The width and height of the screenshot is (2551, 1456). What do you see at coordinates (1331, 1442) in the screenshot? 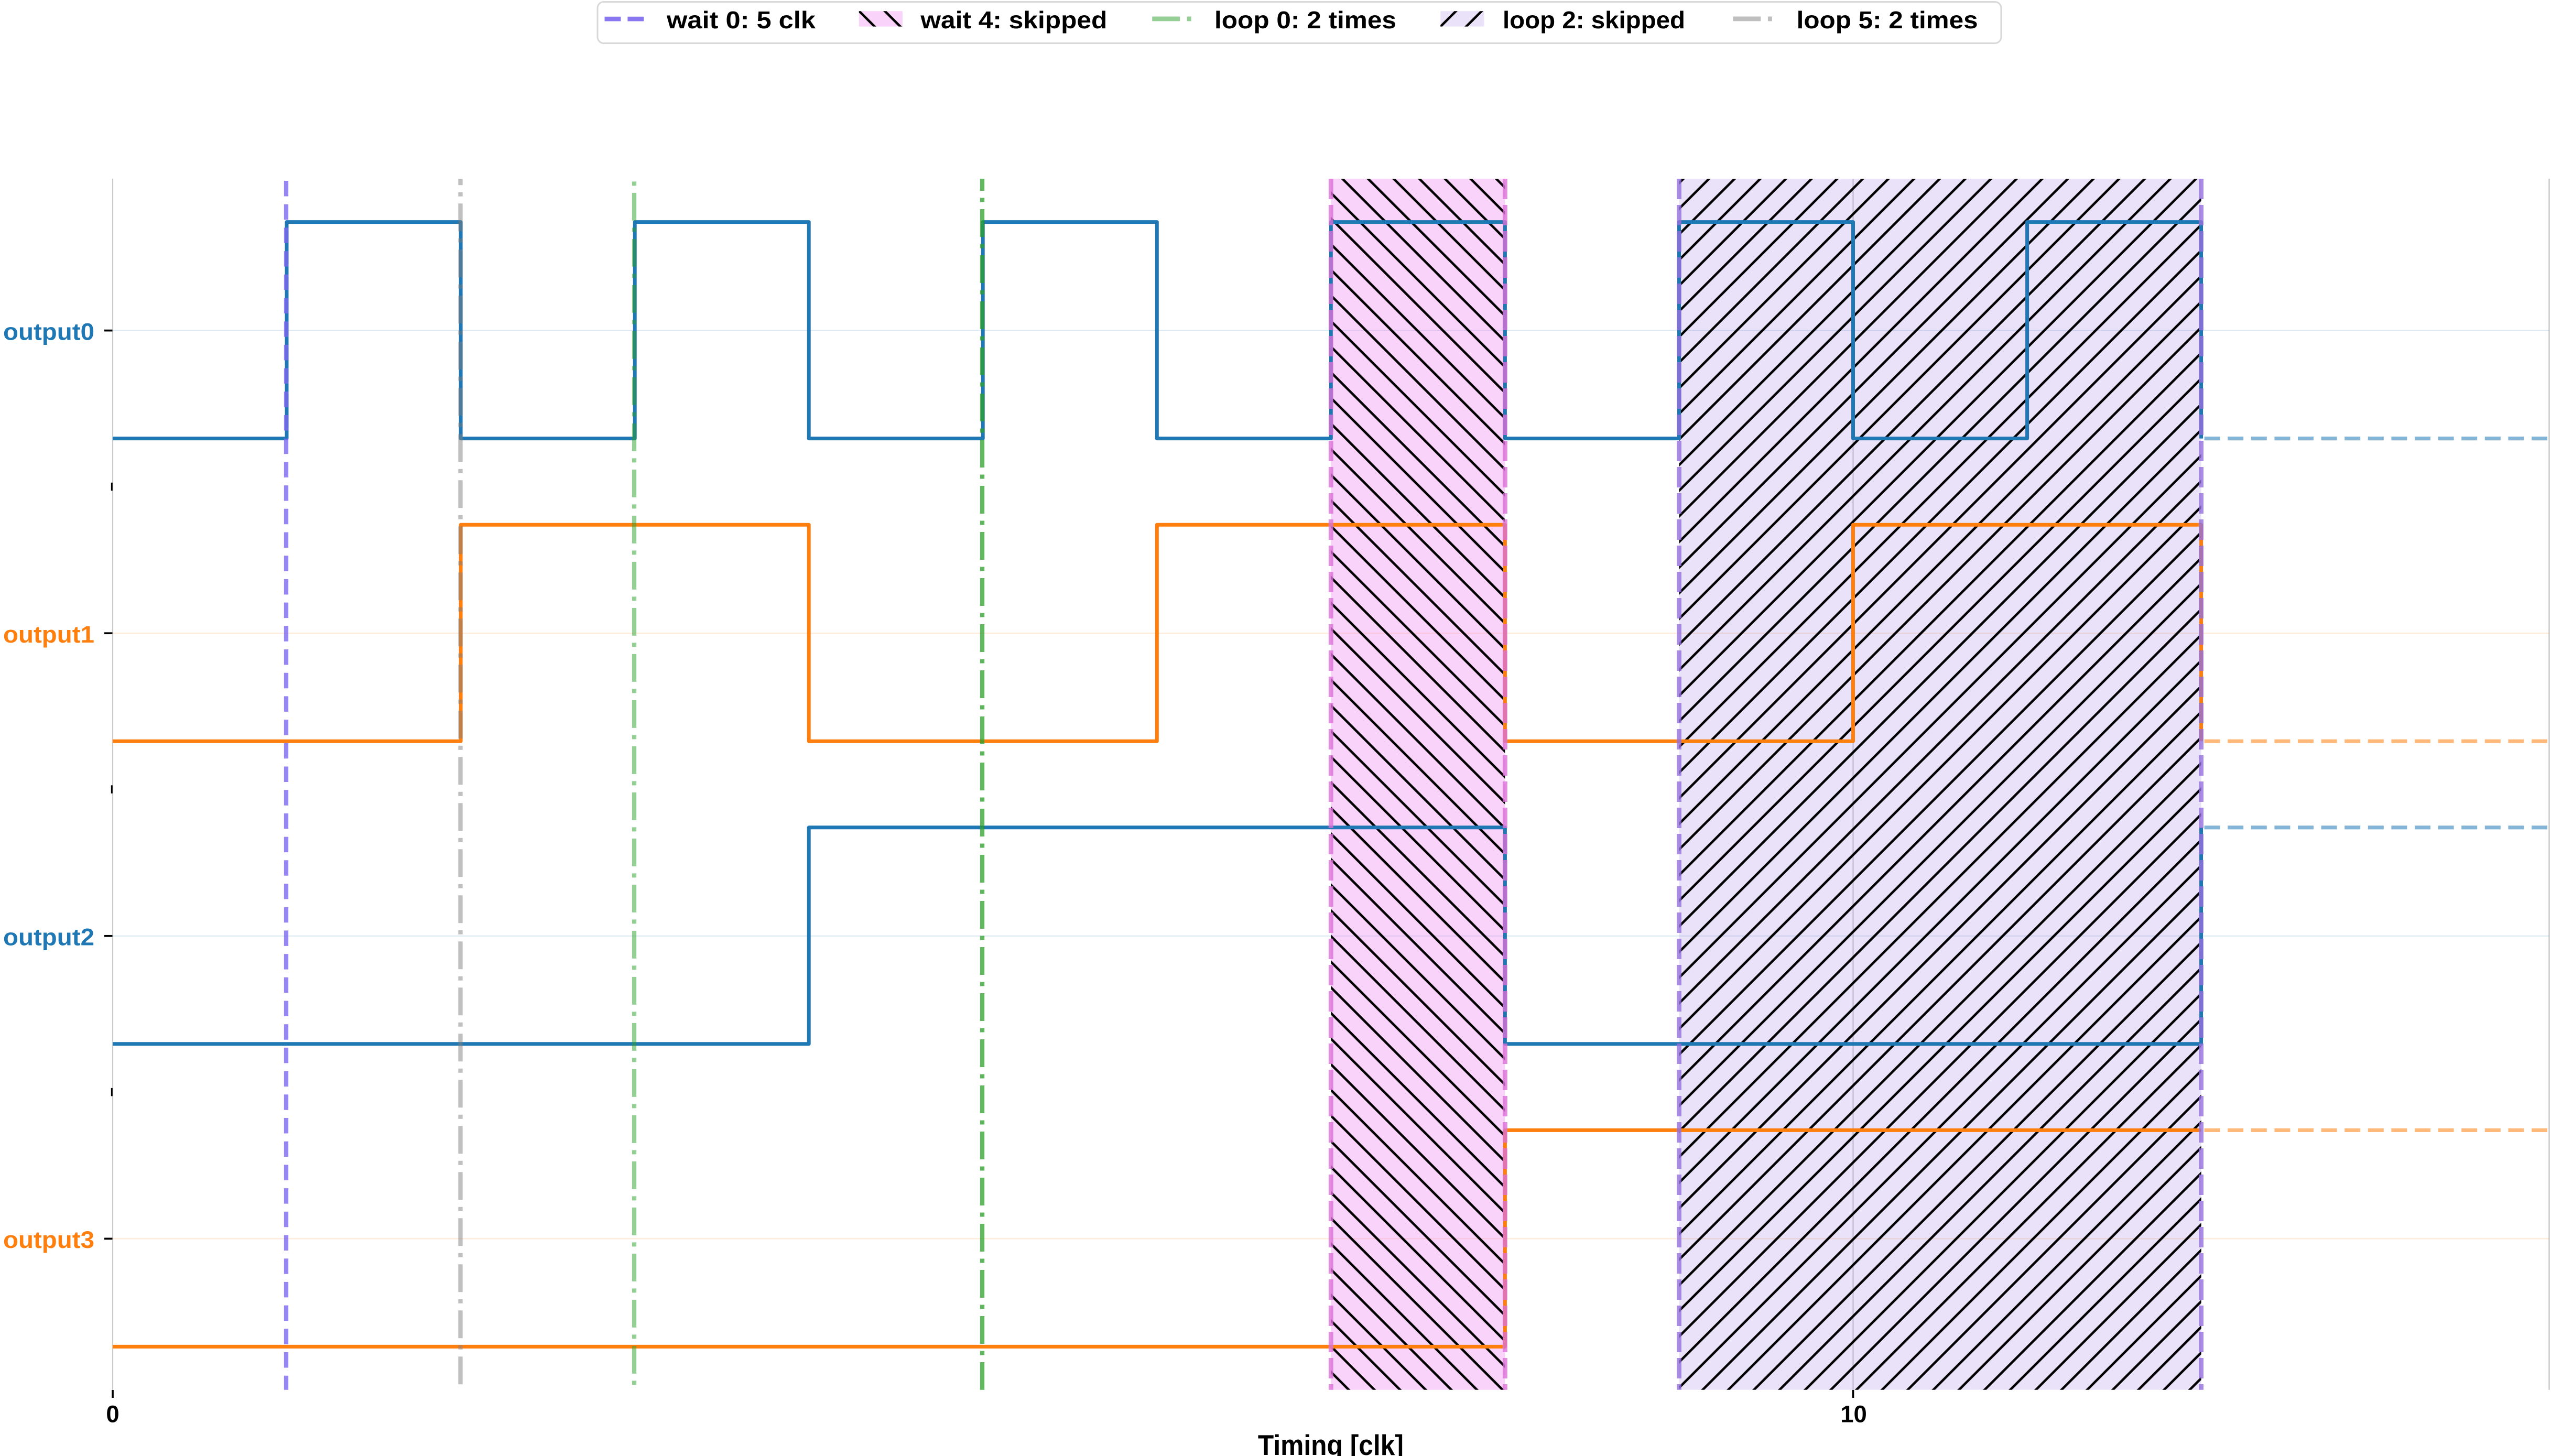
I see `svg-text: Timing [clk]` at bounding box center [1331, 1442].